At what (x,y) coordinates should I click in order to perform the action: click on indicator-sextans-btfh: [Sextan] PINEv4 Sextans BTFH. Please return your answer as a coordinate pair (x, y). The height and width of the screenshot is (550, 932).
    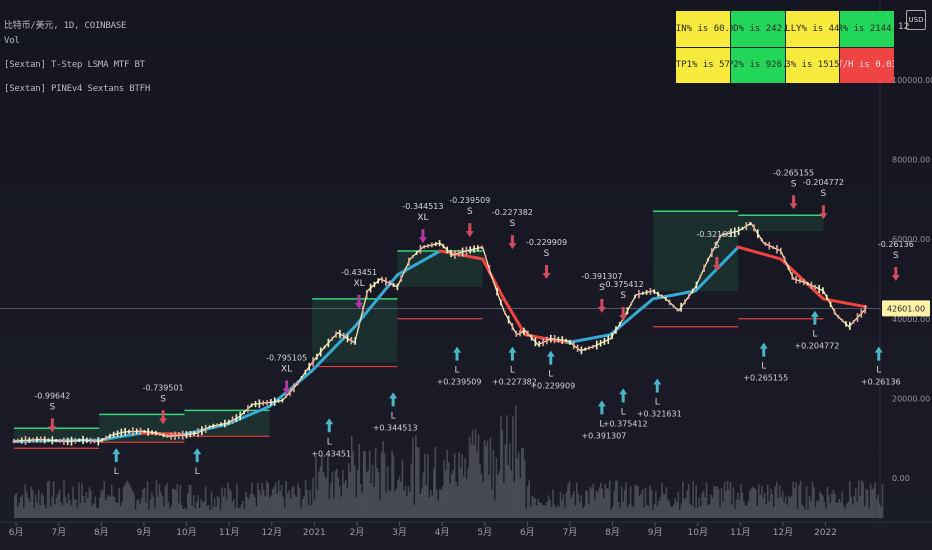
    Looking at the image, I should click on (77, 89).